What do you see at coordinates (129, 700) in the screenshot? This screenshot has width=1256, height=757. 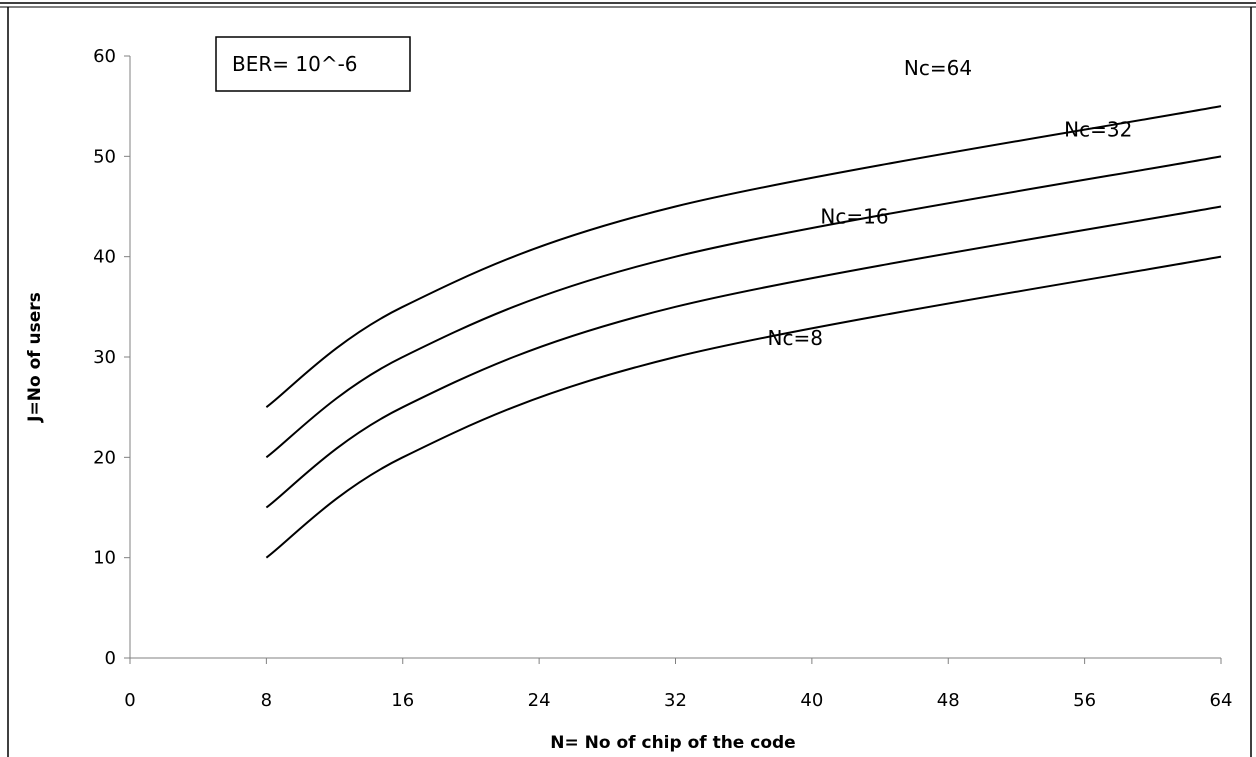 I see `x-tick-label: 0` at bounding box center [129, 700].